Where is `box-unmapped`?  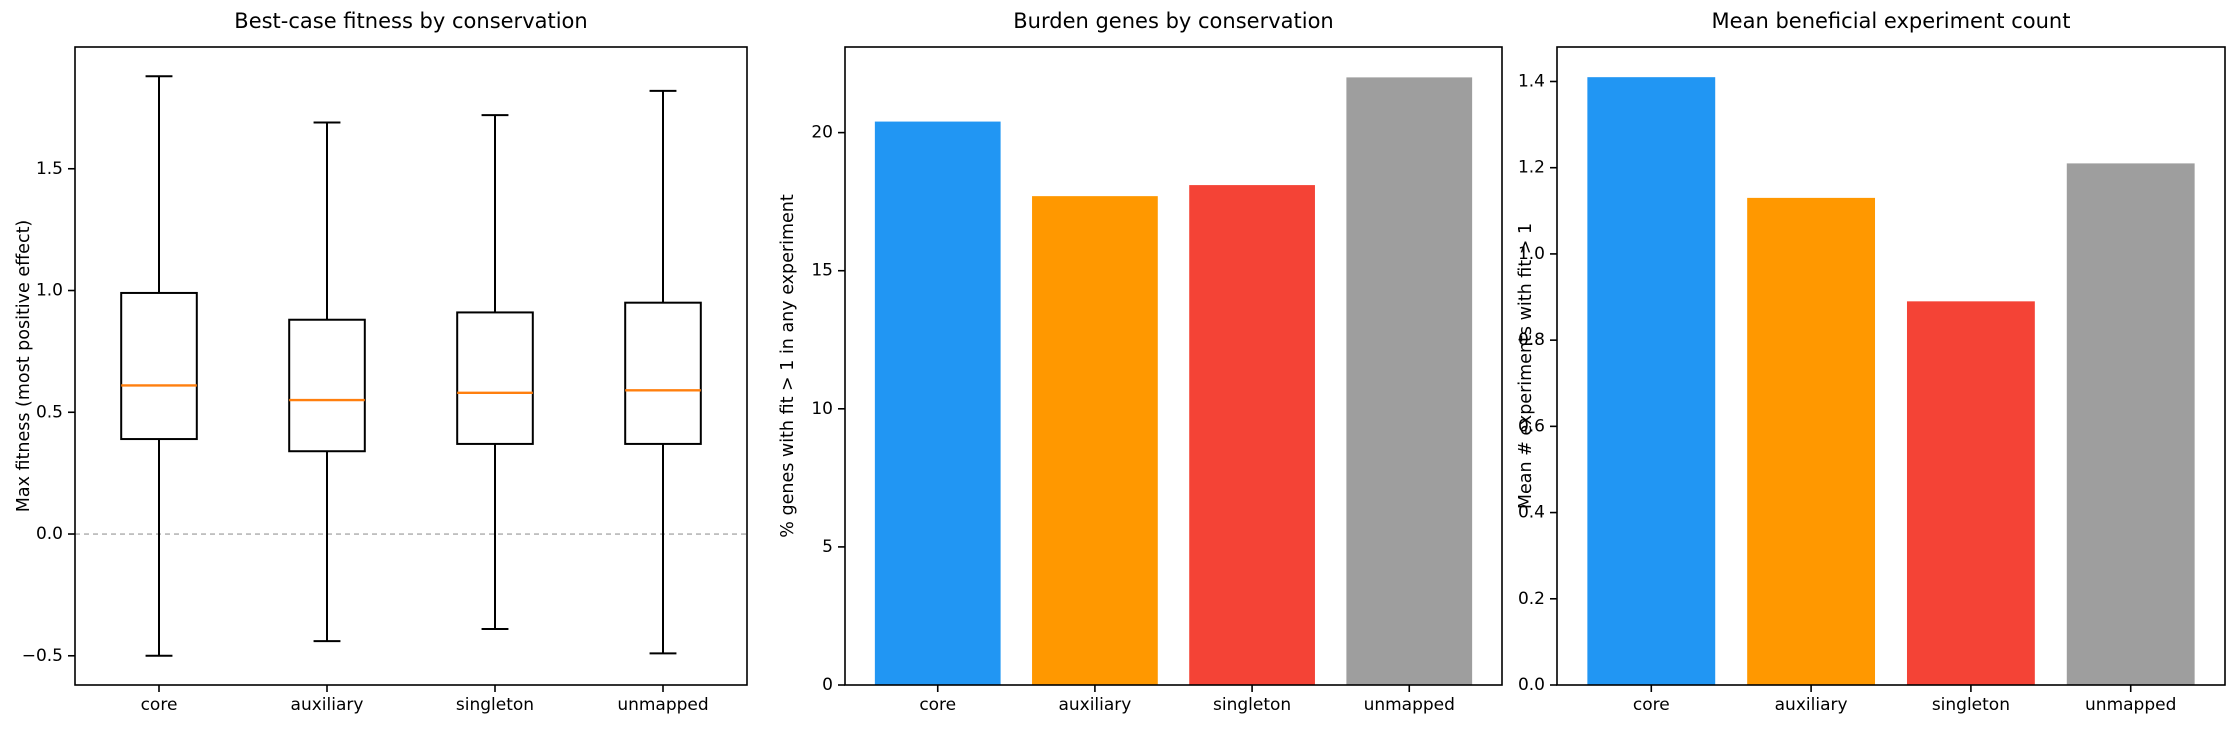 box-unmapped is located at coordinates (663, 373).